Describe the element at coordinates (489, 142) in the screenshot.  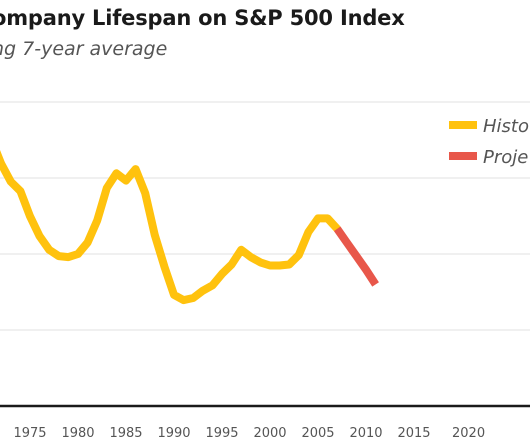
I see `legend: Histo Proje` at that location.